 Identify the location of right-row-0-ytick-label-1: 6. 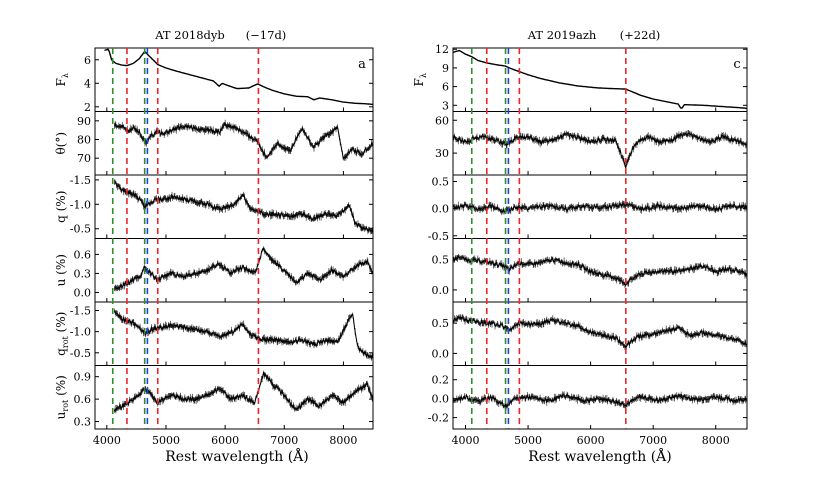
(445, 87).